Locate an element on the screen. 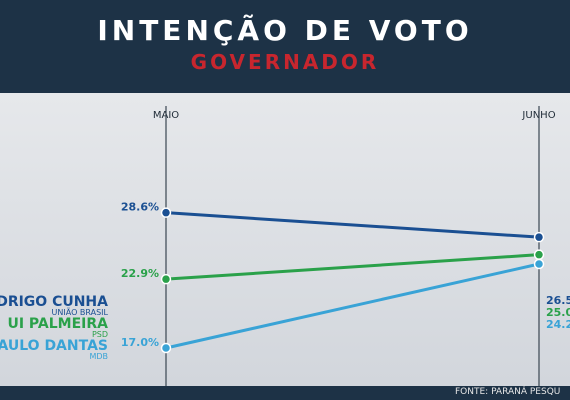 Image resolution: width=570 pixels, height=400 pixels. value-label-rodrigo-cunha-junho: 26.5 is located at coordinates (558, 300).